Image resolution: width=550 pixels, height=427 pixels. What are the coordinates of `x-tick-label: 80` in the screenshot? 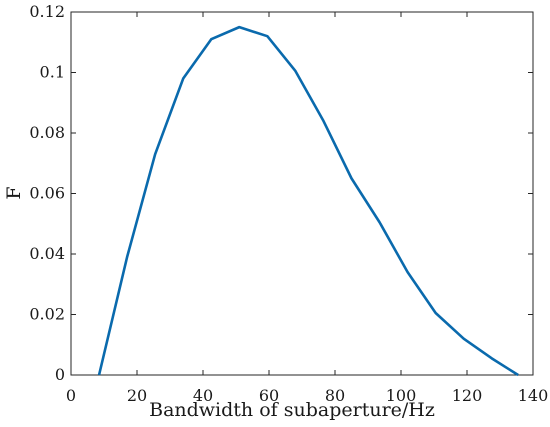 It's located at (335, 395).